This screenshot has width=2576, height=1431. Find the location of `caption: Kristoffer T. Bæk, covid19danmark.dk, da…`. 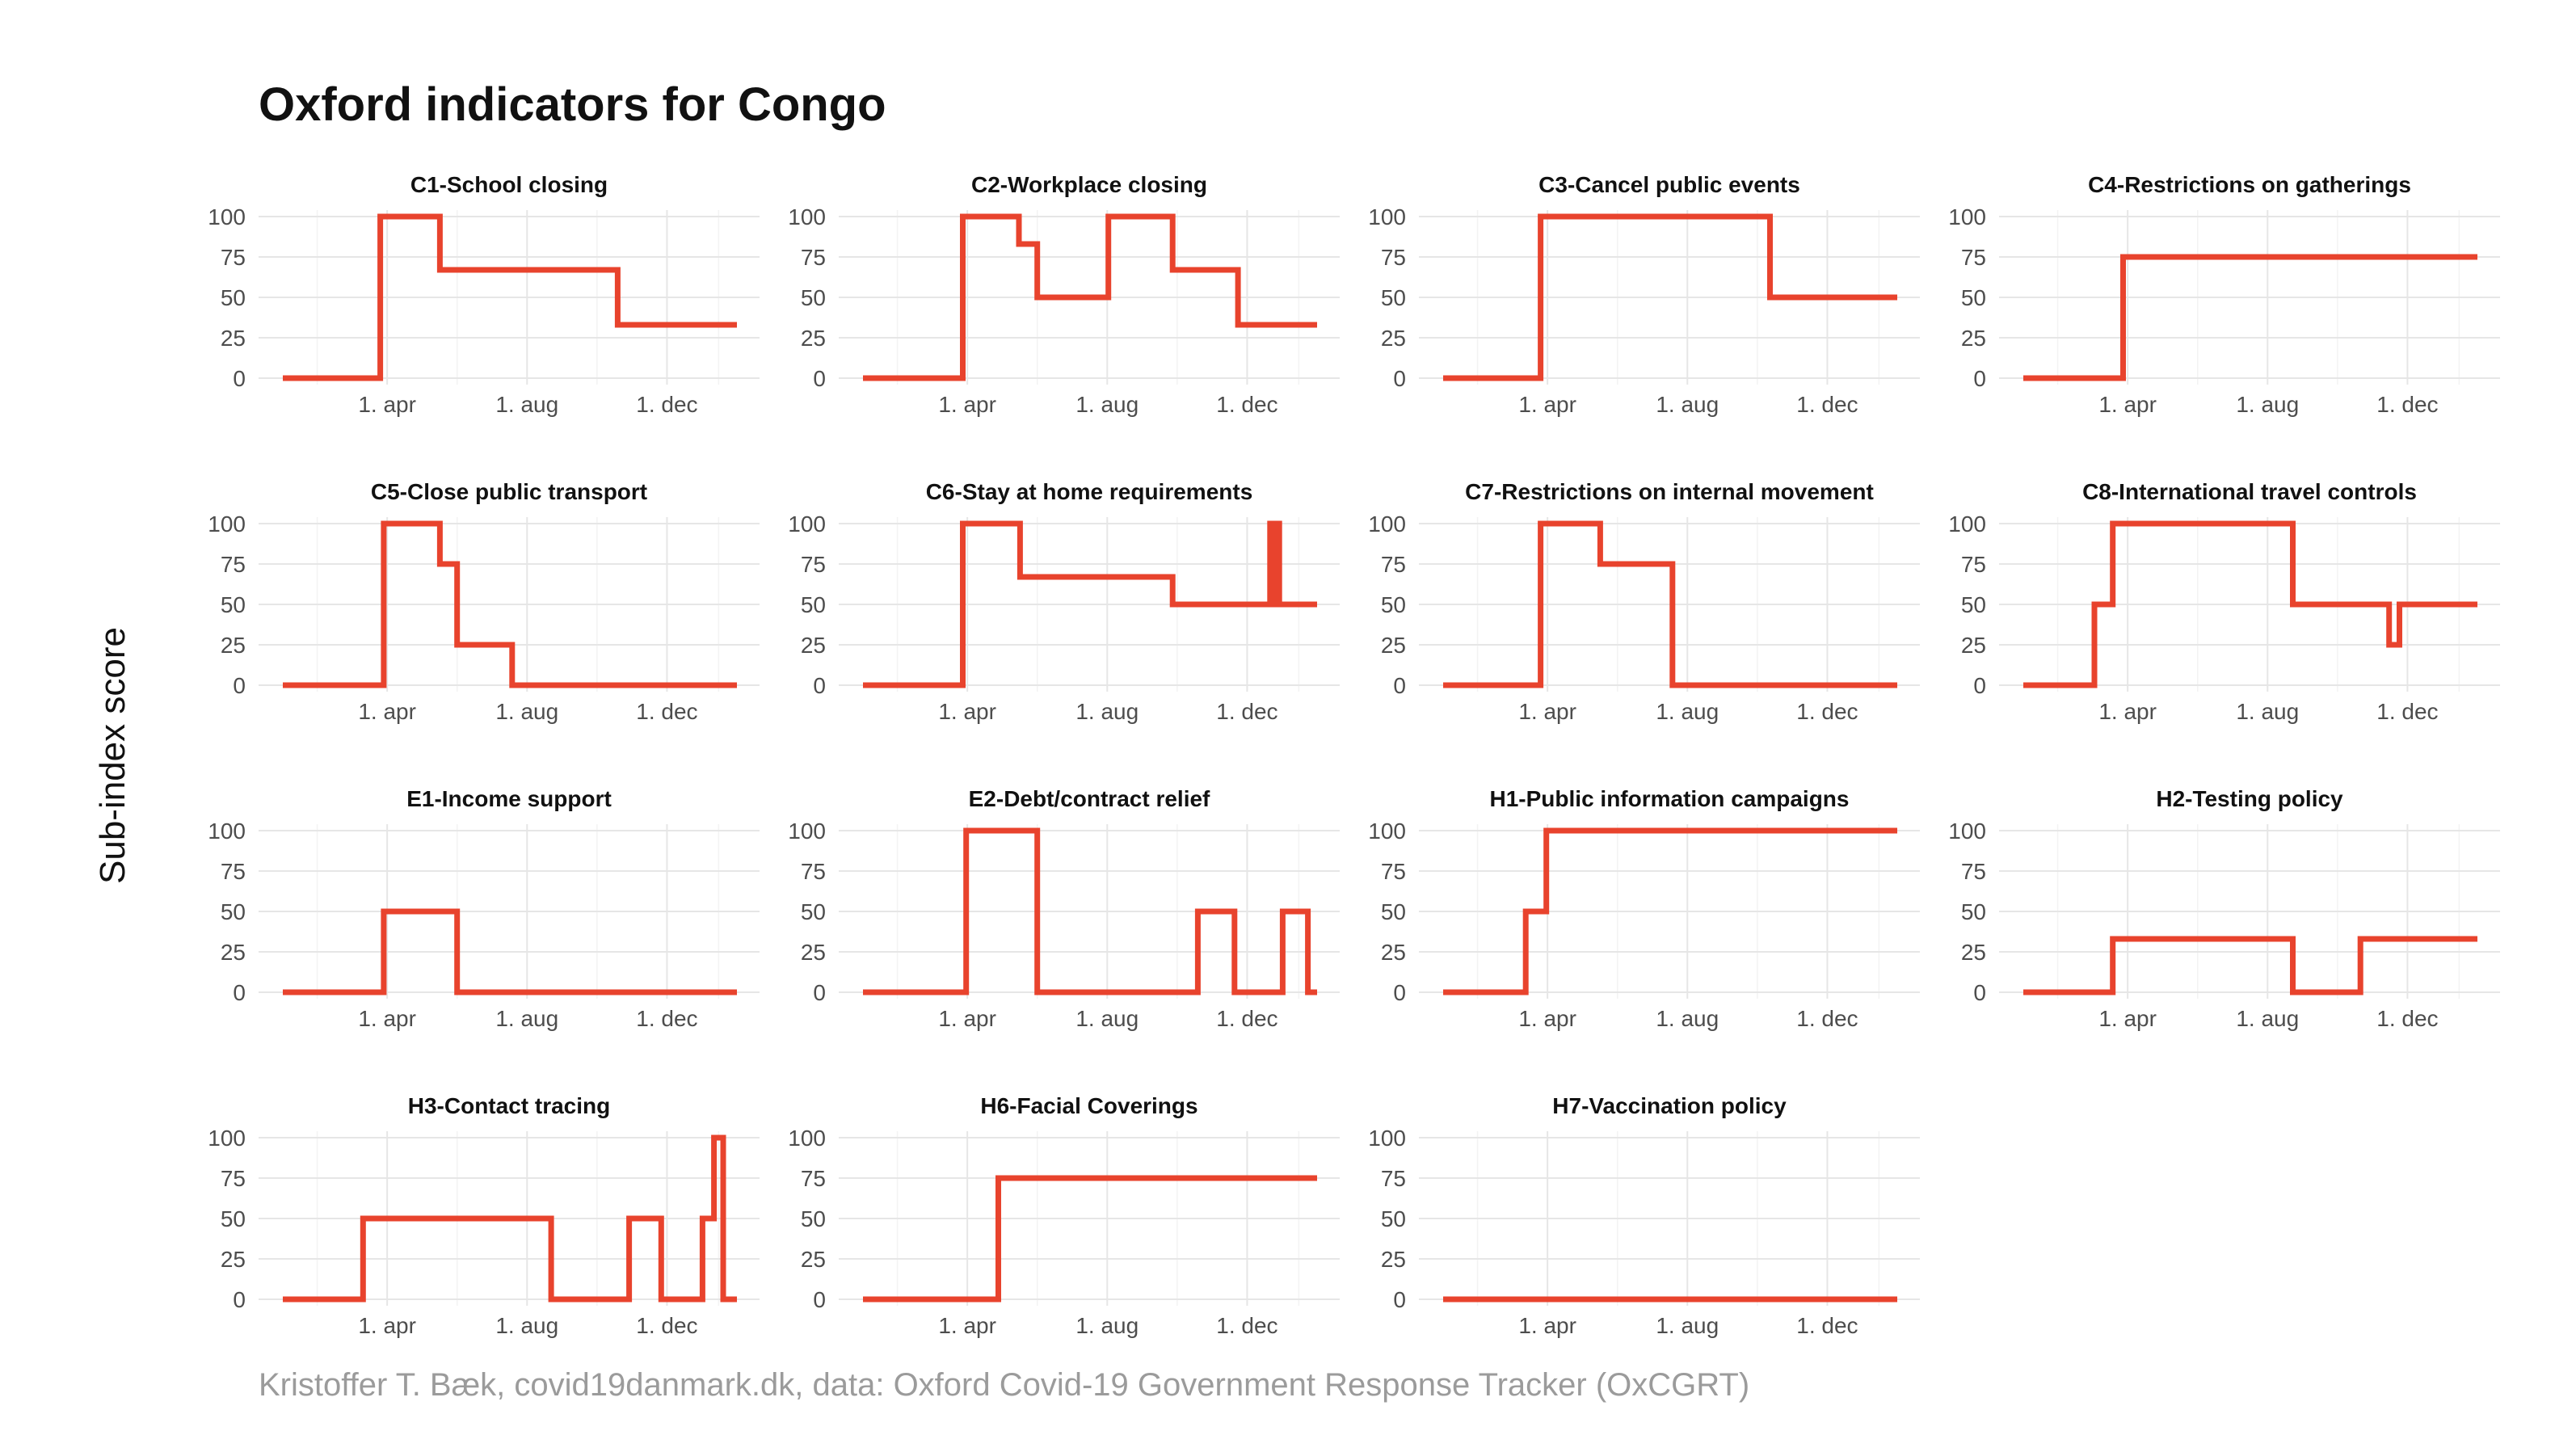

caption: Kristoffer T. Bæk, covid19danmark.dk, da… is located at coordinates (1004, 1385).